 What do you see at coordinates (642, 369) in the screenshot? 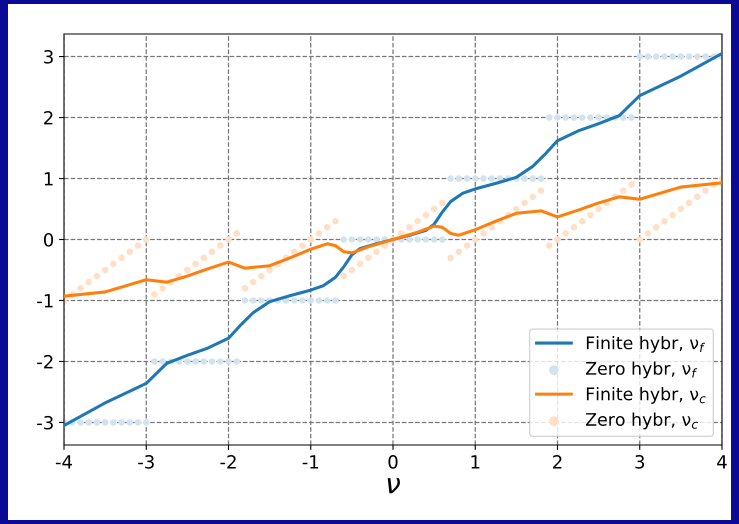
I see `legend-label: Zero hybr, ν$_{f}$` at bounding box center [642, 369].